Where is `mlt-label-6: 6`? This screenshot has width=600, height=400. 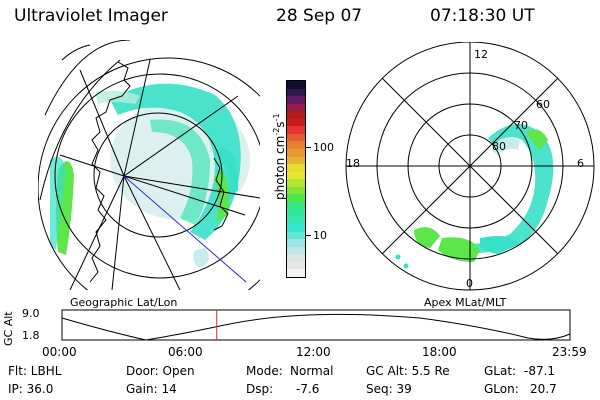 mlt-label-6: 6 is located at coordinates (580, 163).